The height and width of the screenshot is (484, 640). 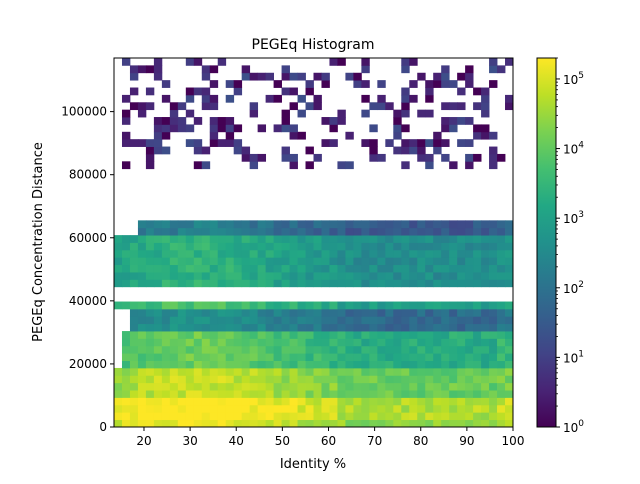 I want to click on colorbar-tick-label: 102, so click(x=573, y=288).